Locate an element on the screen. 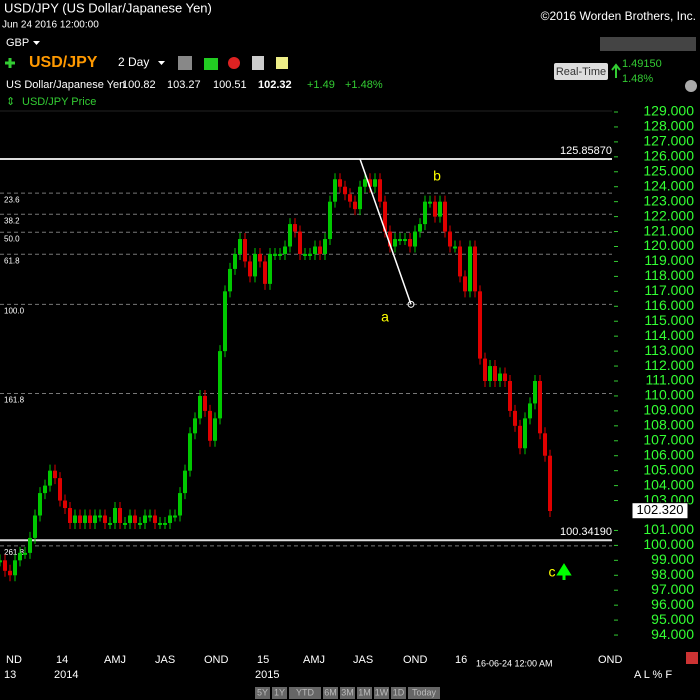  realtime-label: Real-Time is located at coordinates (581, 72).